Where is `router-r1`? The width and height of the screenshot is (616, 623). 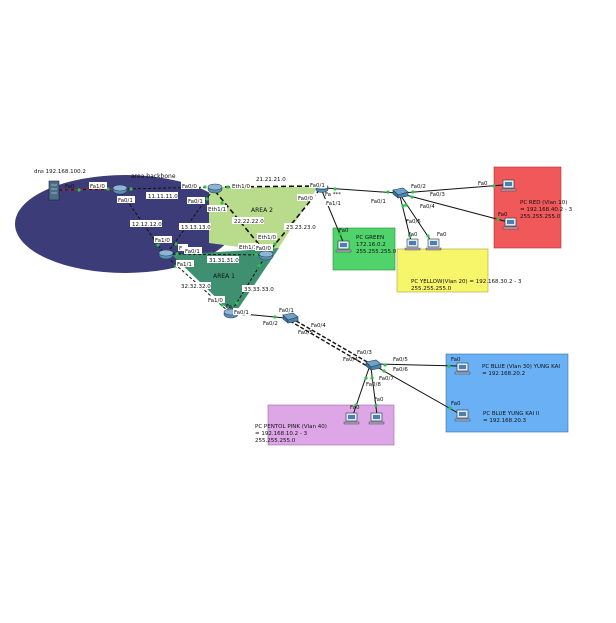
router-r1 is located at coordinates (120, 189).